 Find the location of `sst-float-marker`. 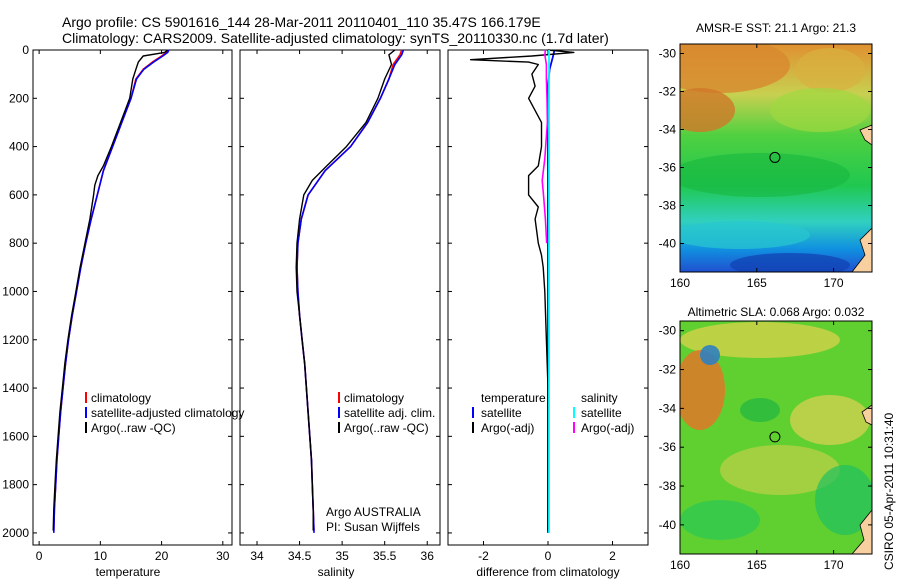

sst-float-marker is located at coordinates (775, 157).